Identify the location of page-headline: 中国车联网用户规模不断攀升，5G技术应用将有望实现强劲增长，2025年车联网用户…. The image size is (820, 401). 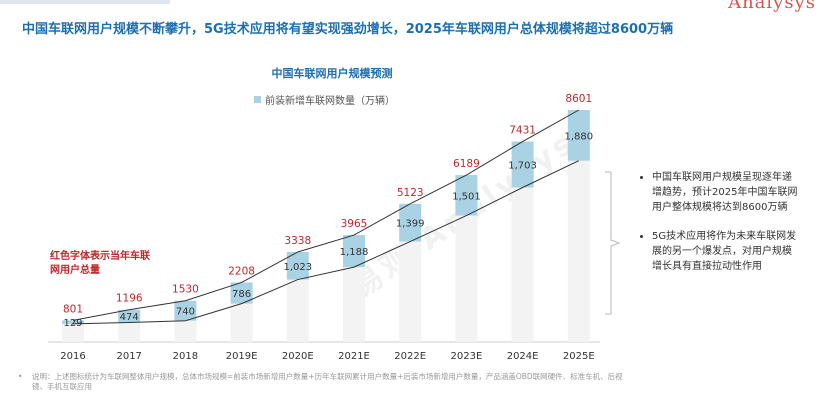
(348, 29).